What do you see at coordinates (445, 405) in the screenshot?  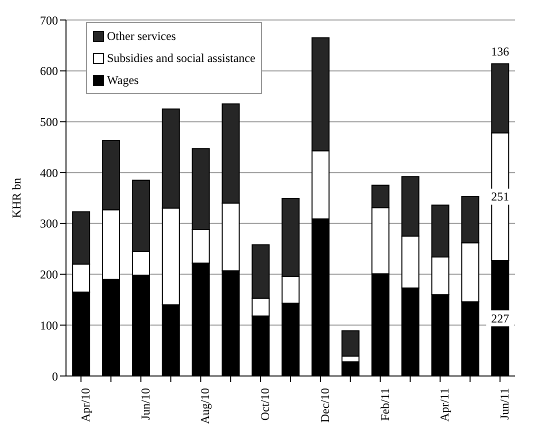 I see `x-tick-label: Apr/11` at bounding box center [445, 405].